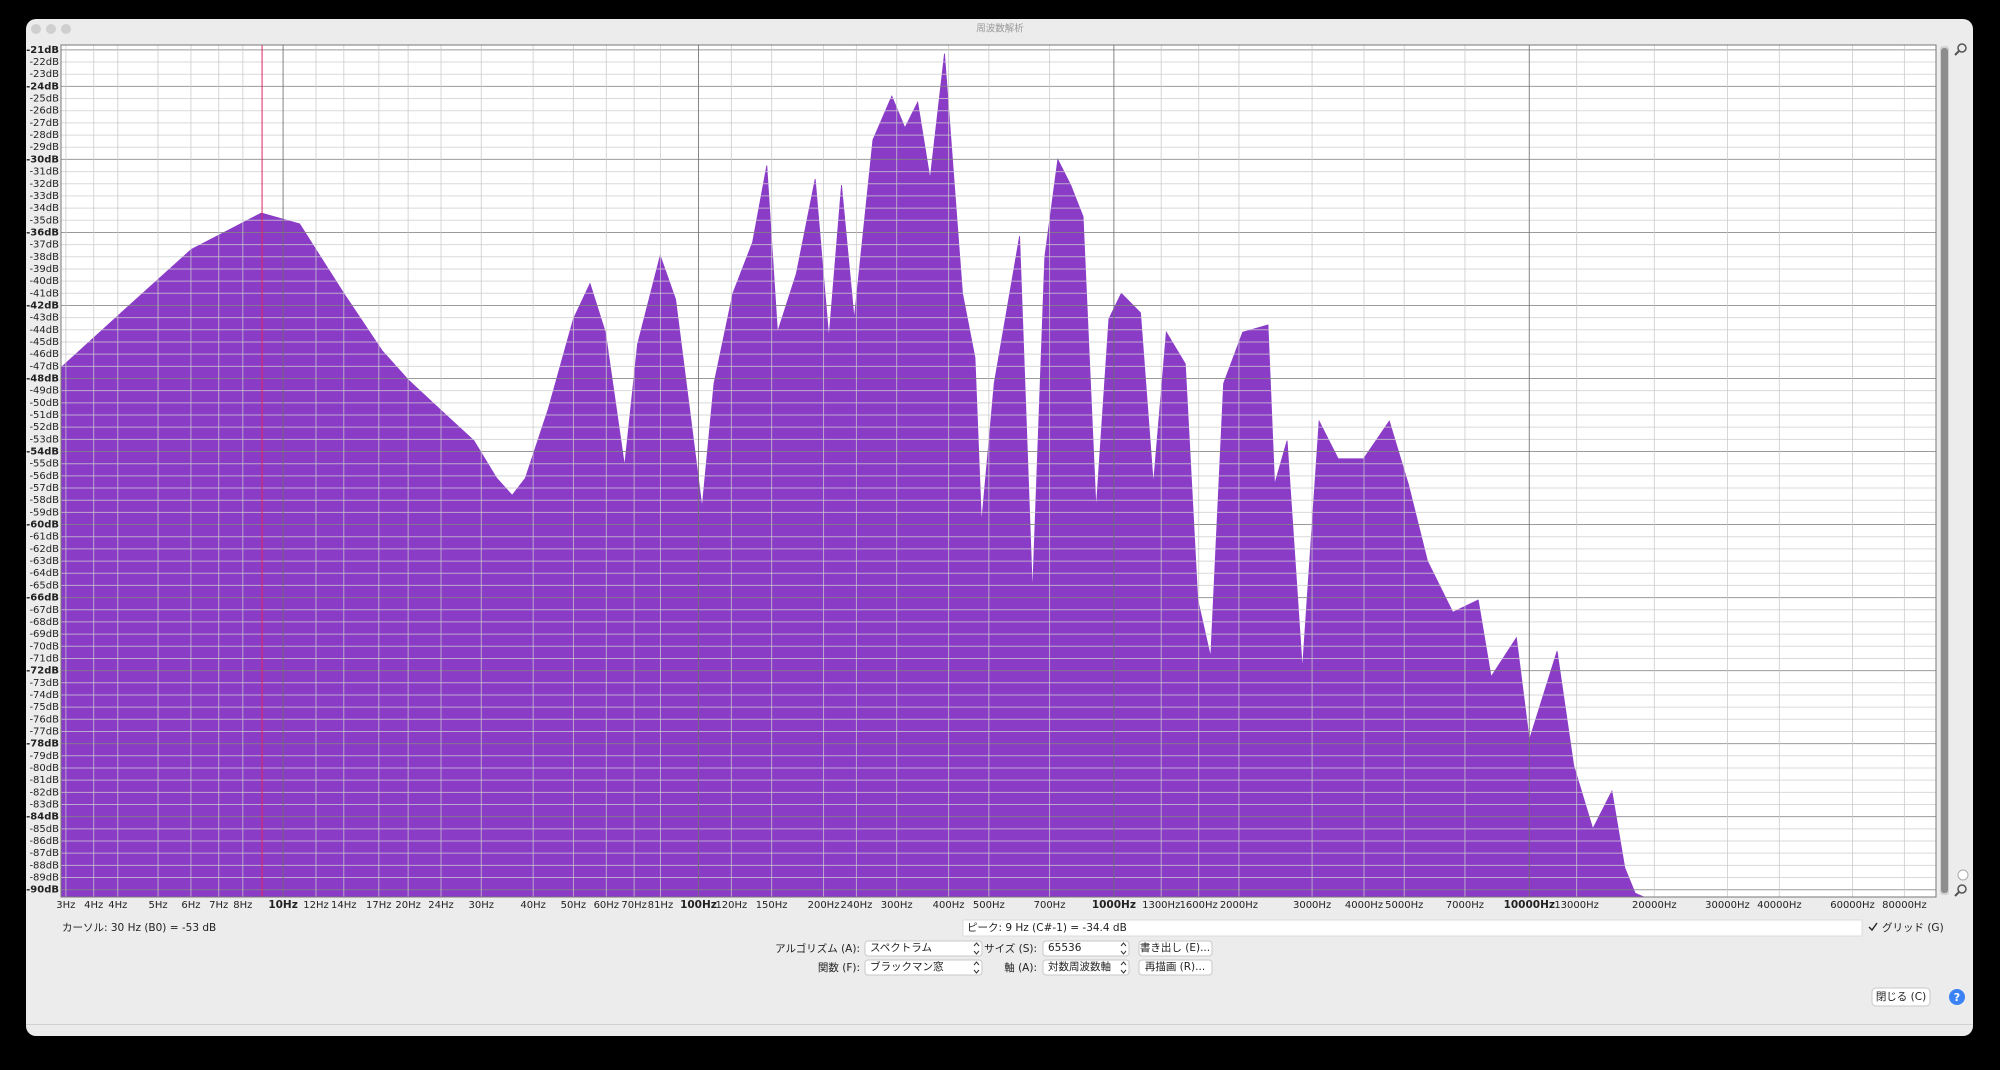 The width and height of the screenshot is (2000, 1070). What do you see at coordinates (1779, 905) in the screenshot?
I see `x-tick-label: 40000Hz` at bounding box center [1779, 905].